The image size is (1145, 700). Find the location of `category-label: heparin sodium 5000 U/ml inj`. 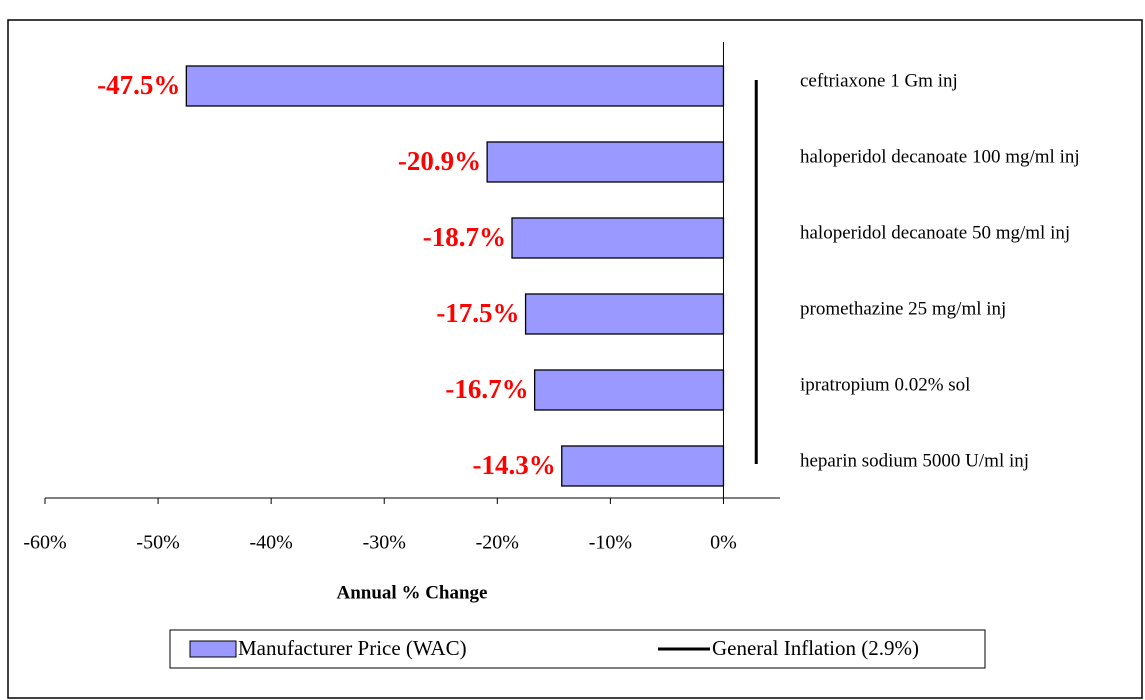

category-label: heparin sodium 5000 U/ml inj is located at coordinates (914, 460).